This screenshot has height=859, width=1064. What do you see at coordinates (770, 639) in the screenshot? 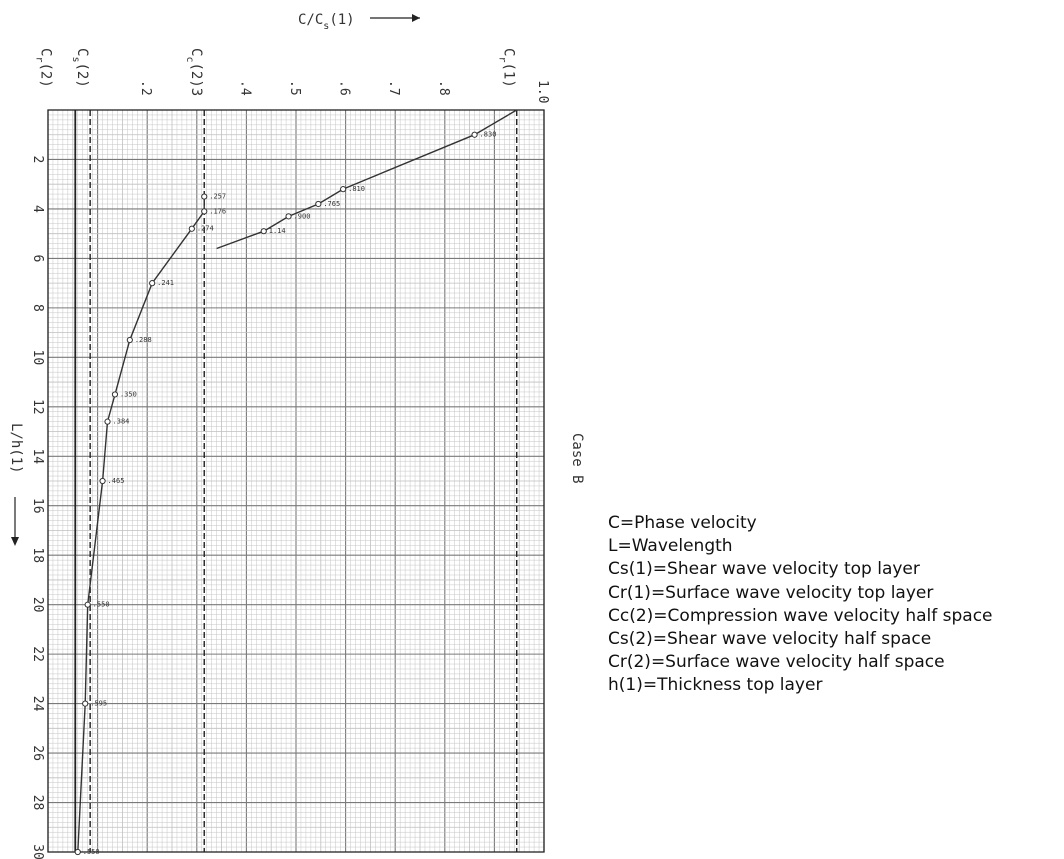
I see `legend-line: Cs(2)=Shear wave velocity half space` at bounding box center [770, 639].